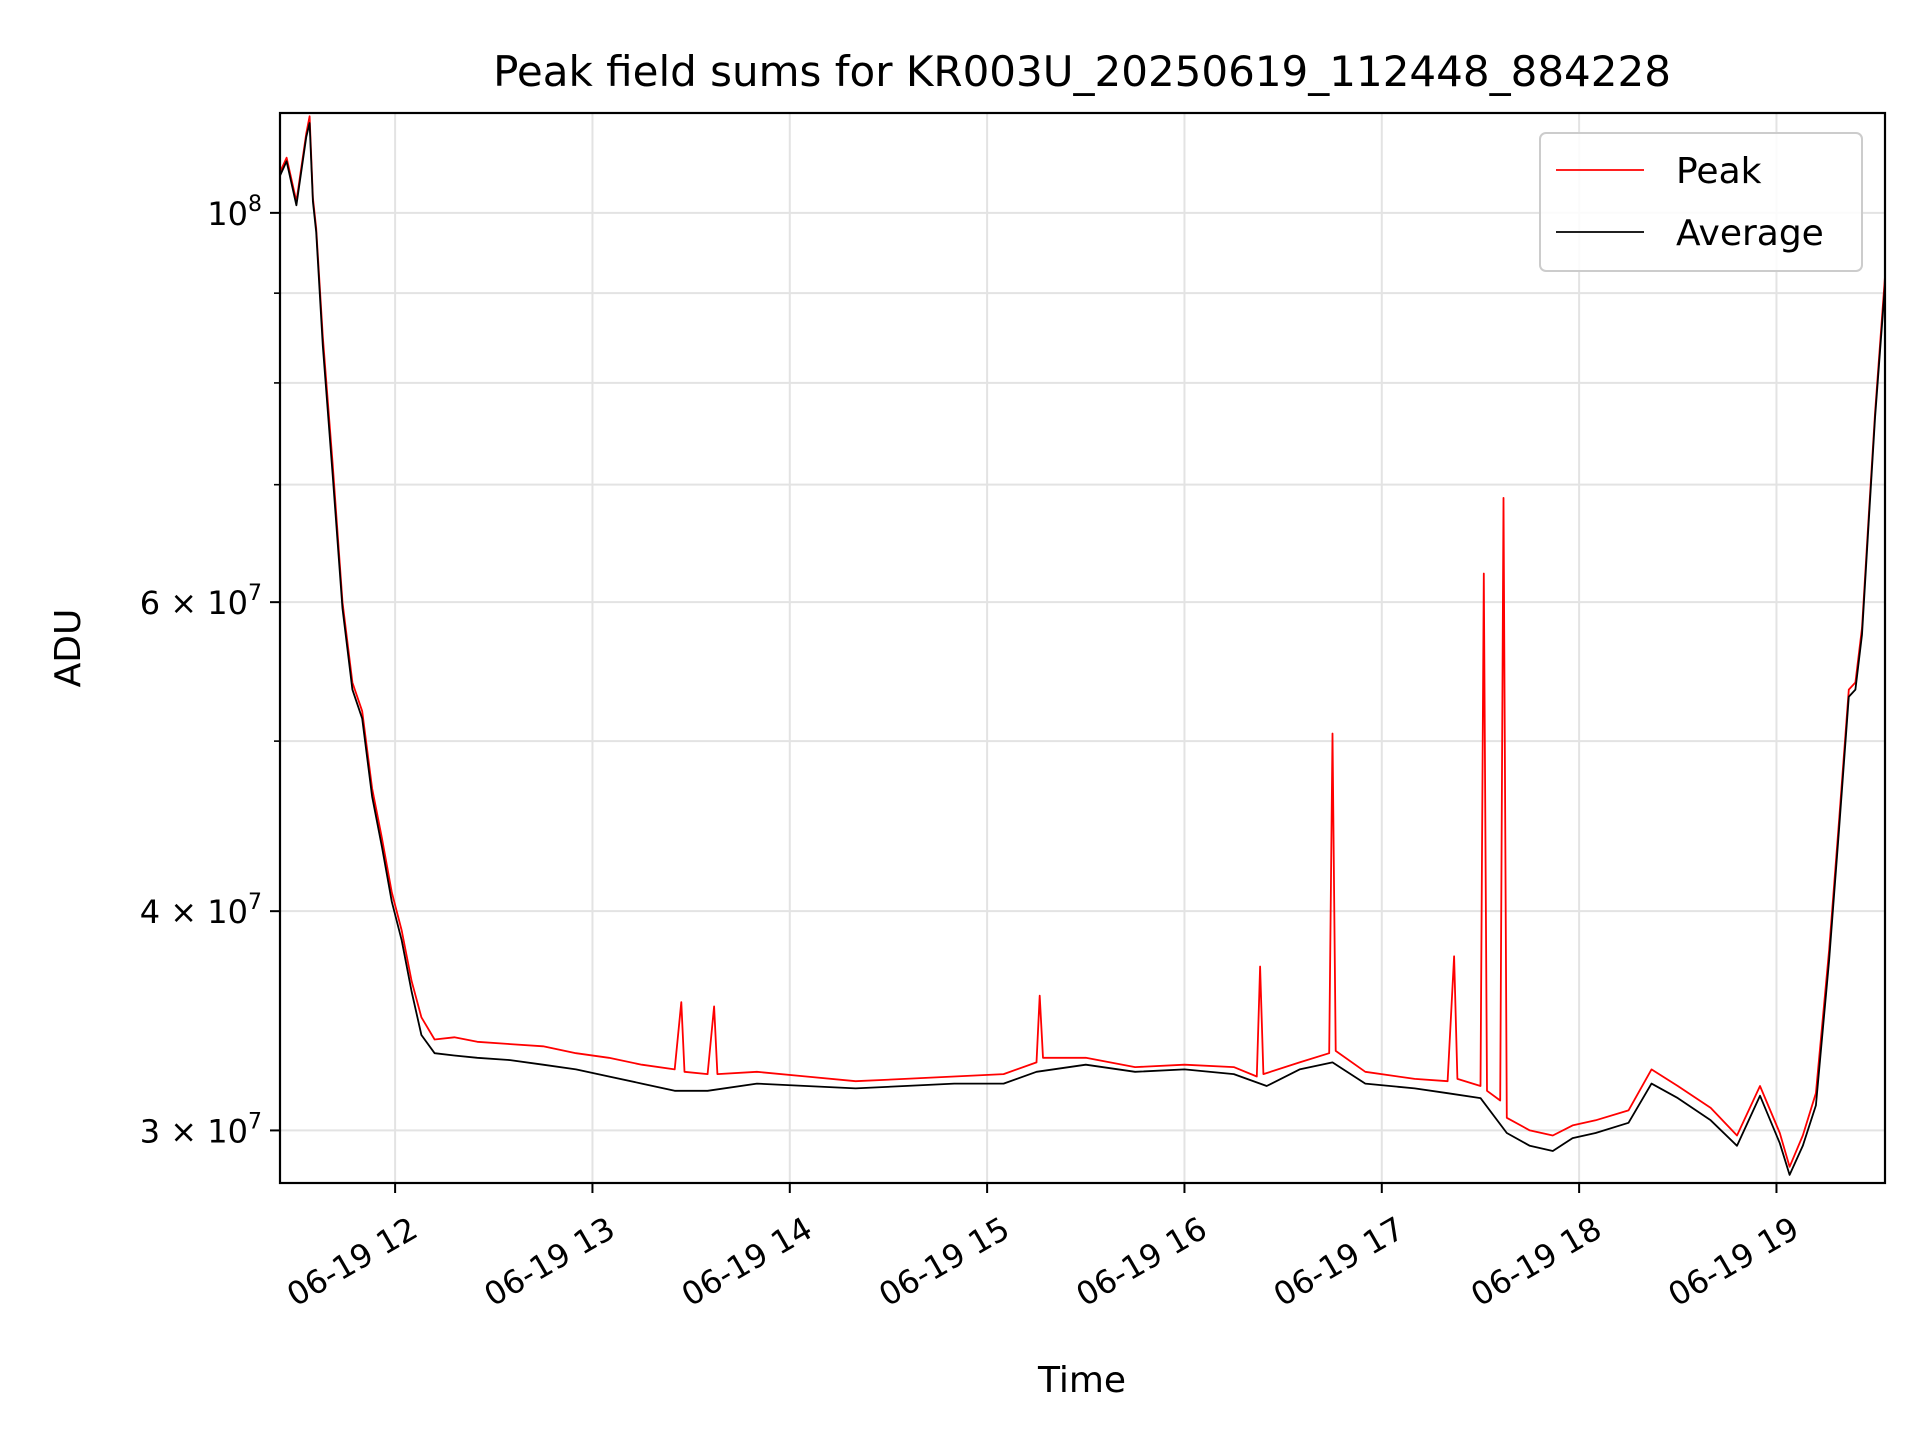 The width and height of the screenshot is (1920, 1440). What do you see at coordinates (68, 648) in the screenshot?
I see `y-axis-label: ADU` at bounding box center [68, 648].